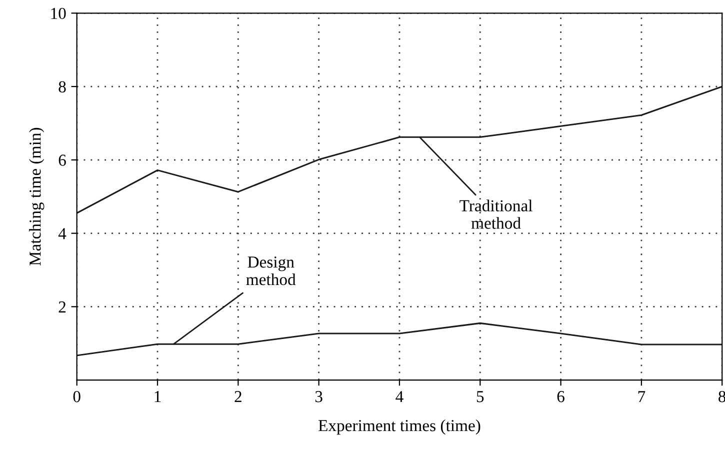  What do you see at coordinates (399, 427) in the screenshot?
I see `x-axis-title: Experiment times (time)` at bounding box center [399, 427].